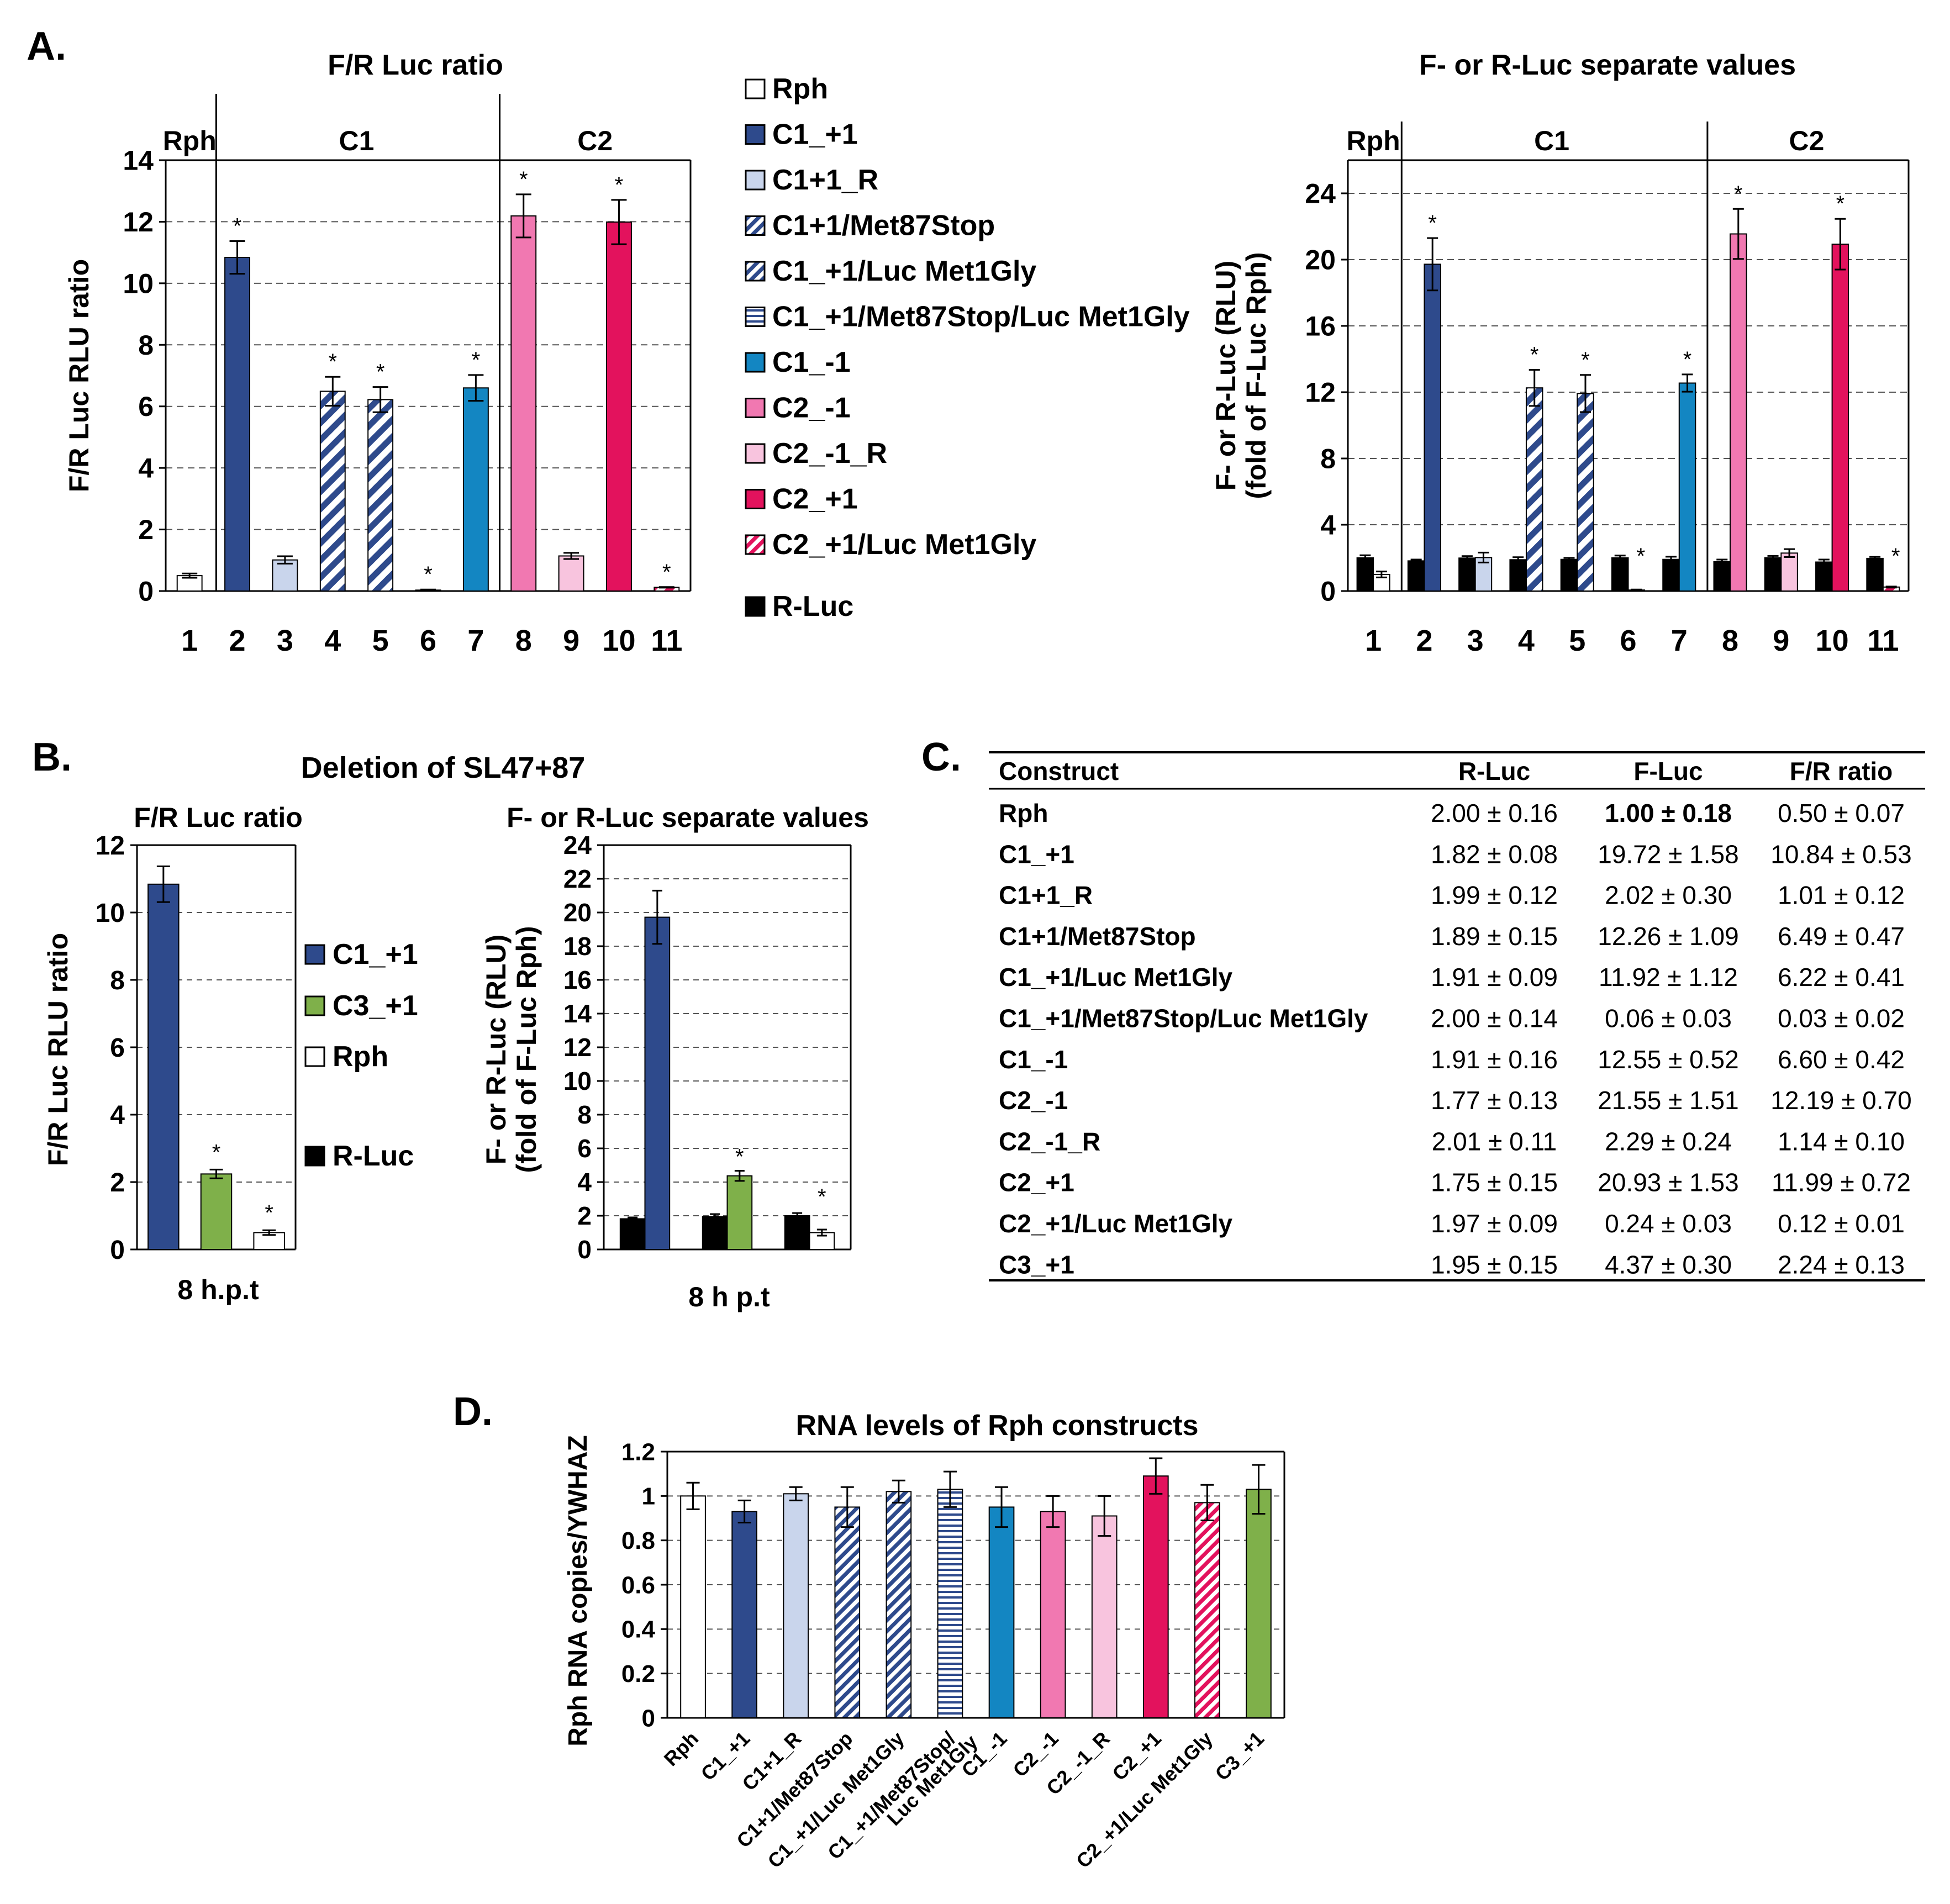  What do you see at coordinates (79, 375) in the screenshot?
I see `a-left-y-label: F/R Luc RLU ratio` at bounding box center [79, 375].